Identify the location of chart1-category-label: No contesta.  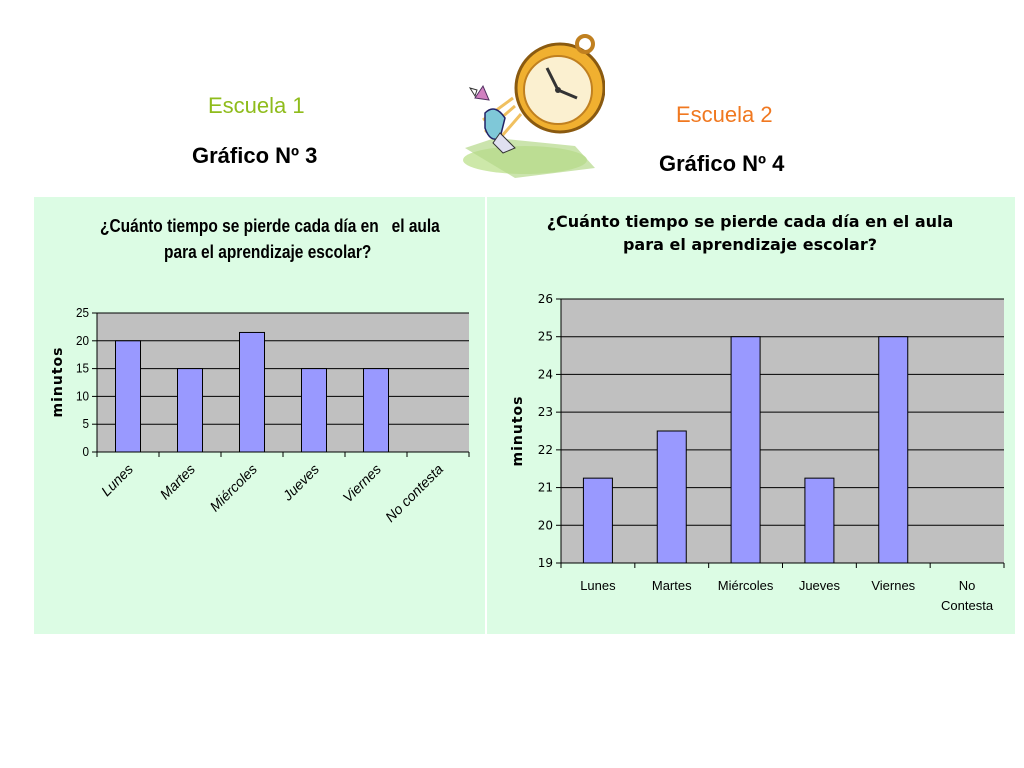
(414, 493).